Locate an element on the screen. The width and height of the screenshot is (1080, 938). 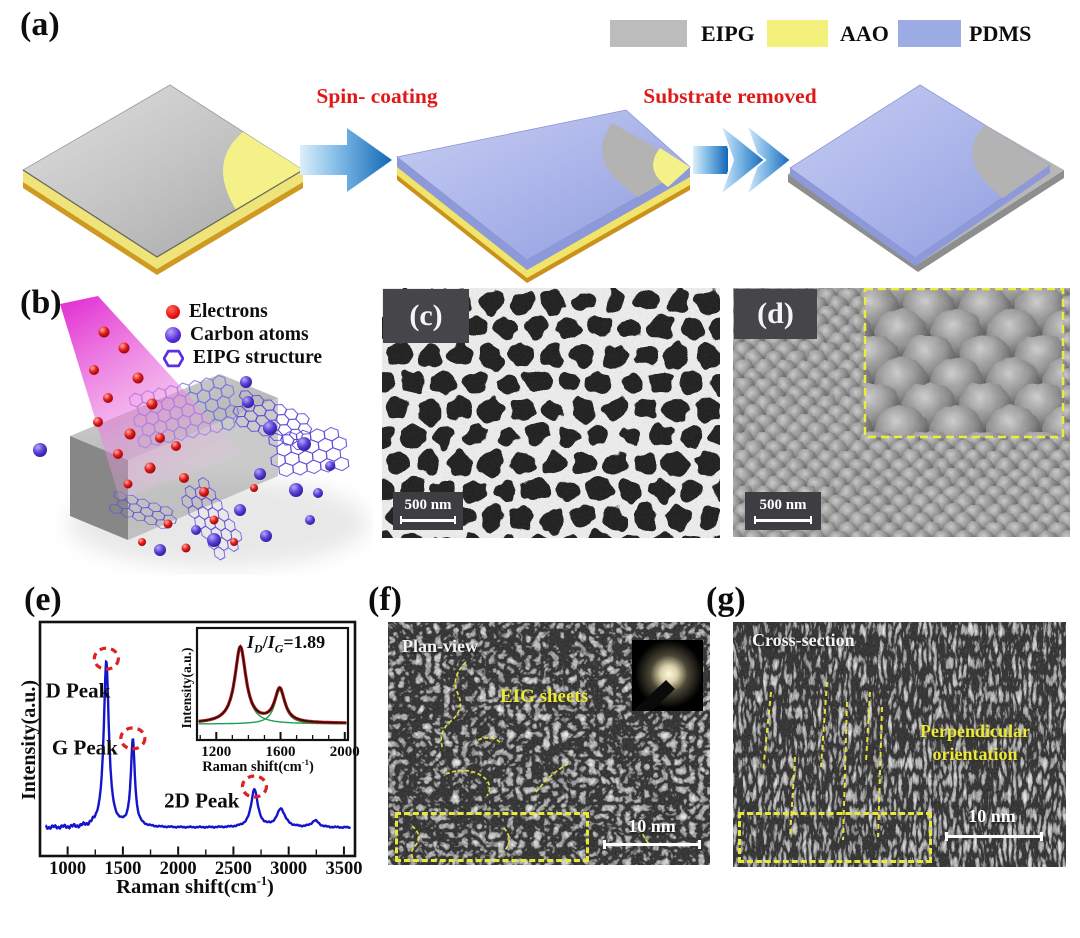
legend-swatch-pdms is located at coordinates (929, 33).